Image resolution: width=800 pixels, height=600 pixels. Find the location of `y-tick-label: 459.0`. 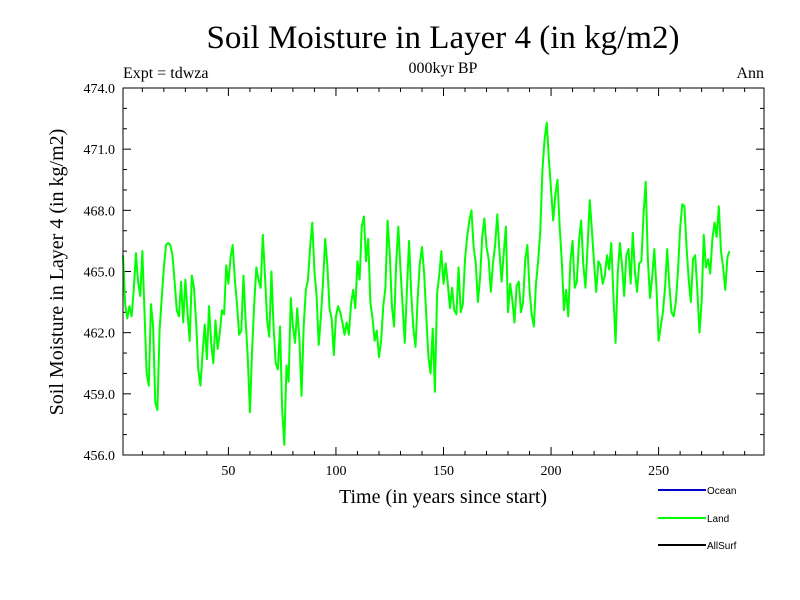

y-tick-label: 459.0 is located at coordinates (100, 395).